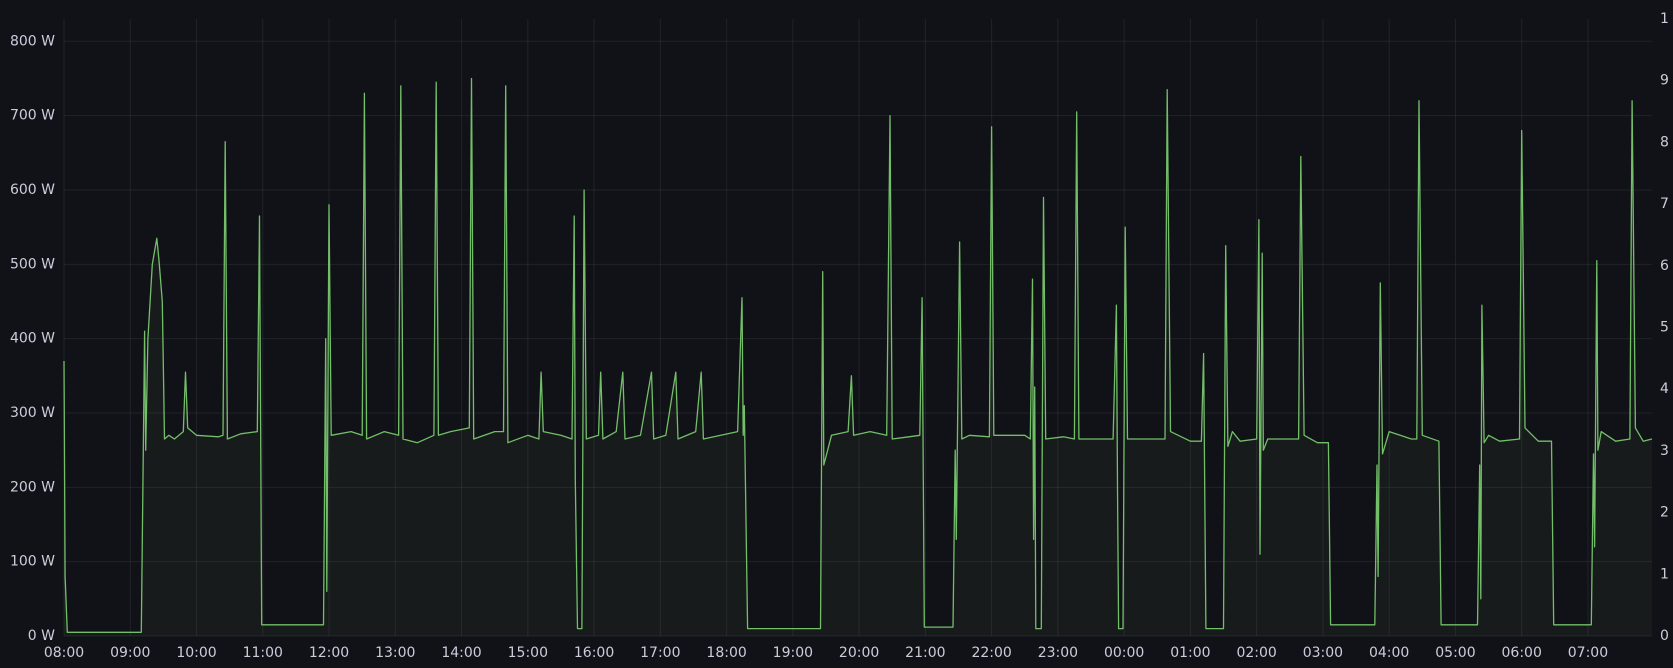  What do you see at coordinates (32, 41) in the screenshot?
I see `y-tick-label: 800 W` at bounding box center [32, 41].